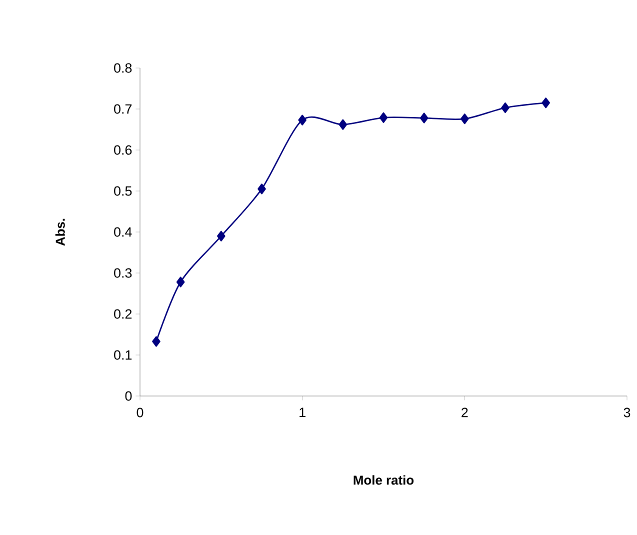  I want to click on y-tick-label: 0.2, so click(123, 314).